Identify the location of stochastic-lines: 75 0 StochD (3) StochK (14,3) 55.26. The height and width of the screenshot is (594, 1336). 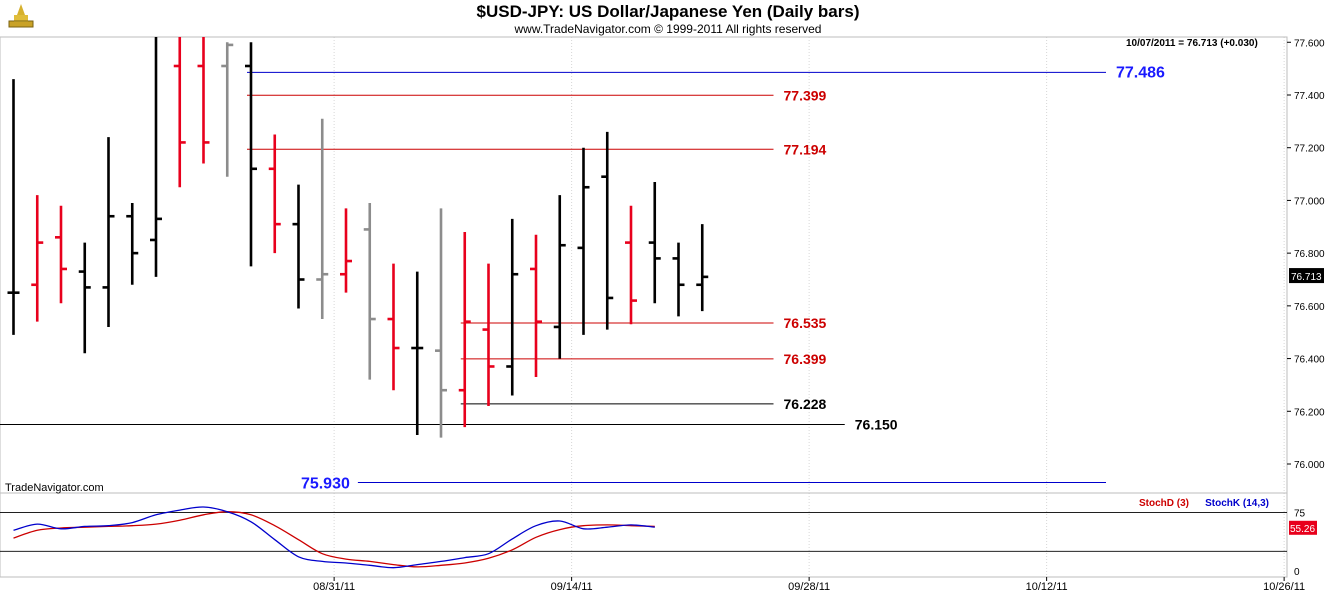
(658, 538).